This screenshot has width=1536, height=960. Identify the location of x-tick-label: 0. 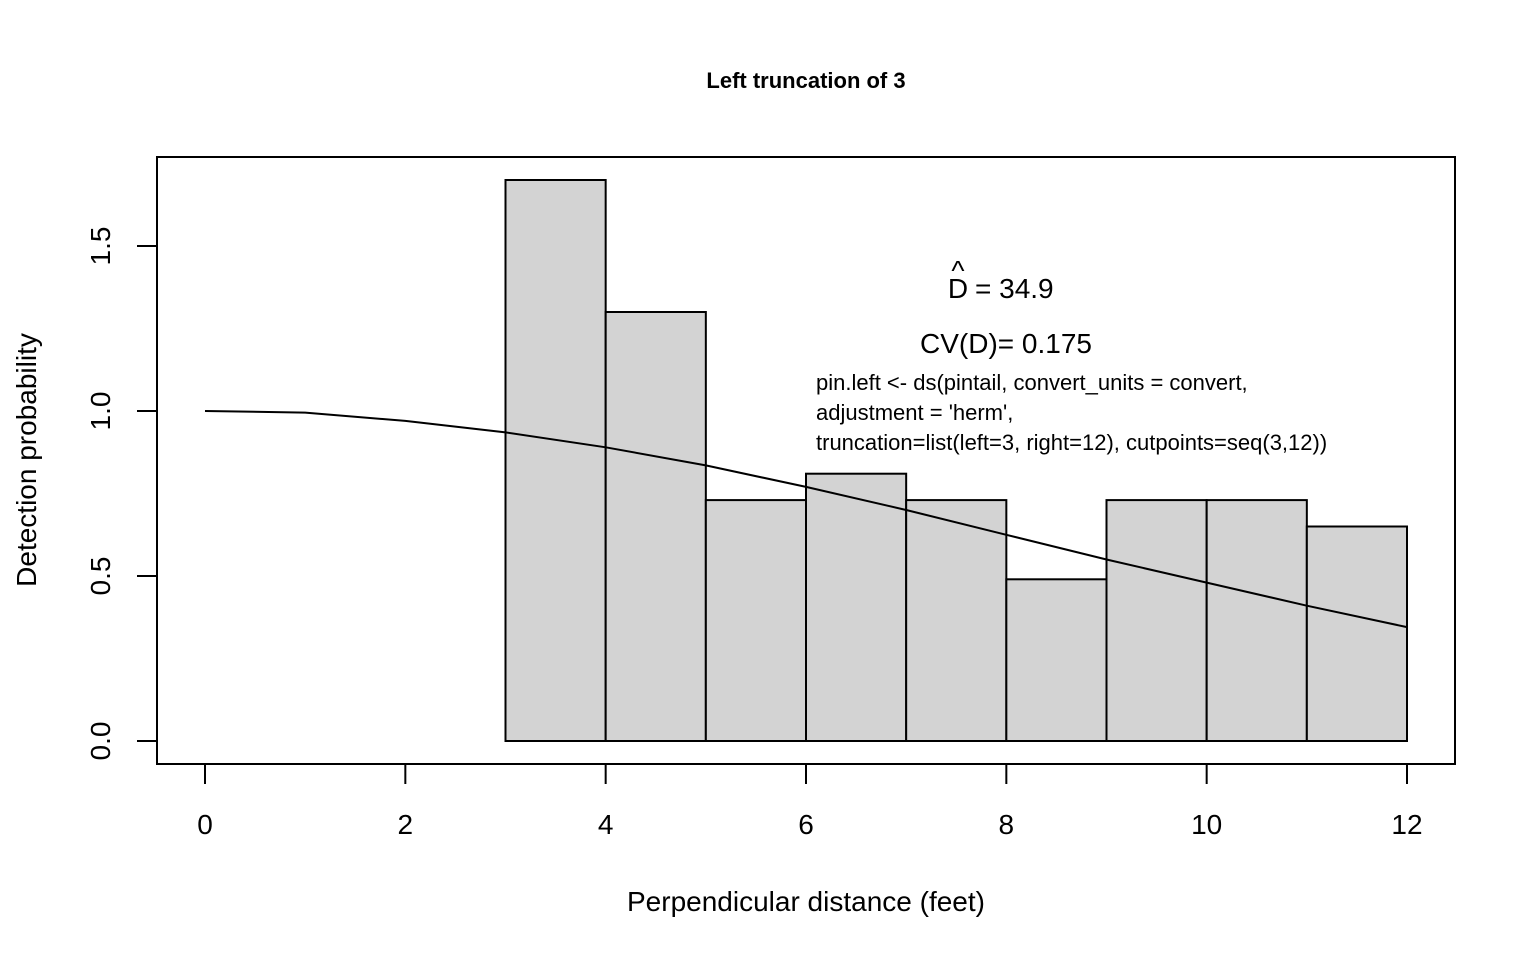
(205, 824).